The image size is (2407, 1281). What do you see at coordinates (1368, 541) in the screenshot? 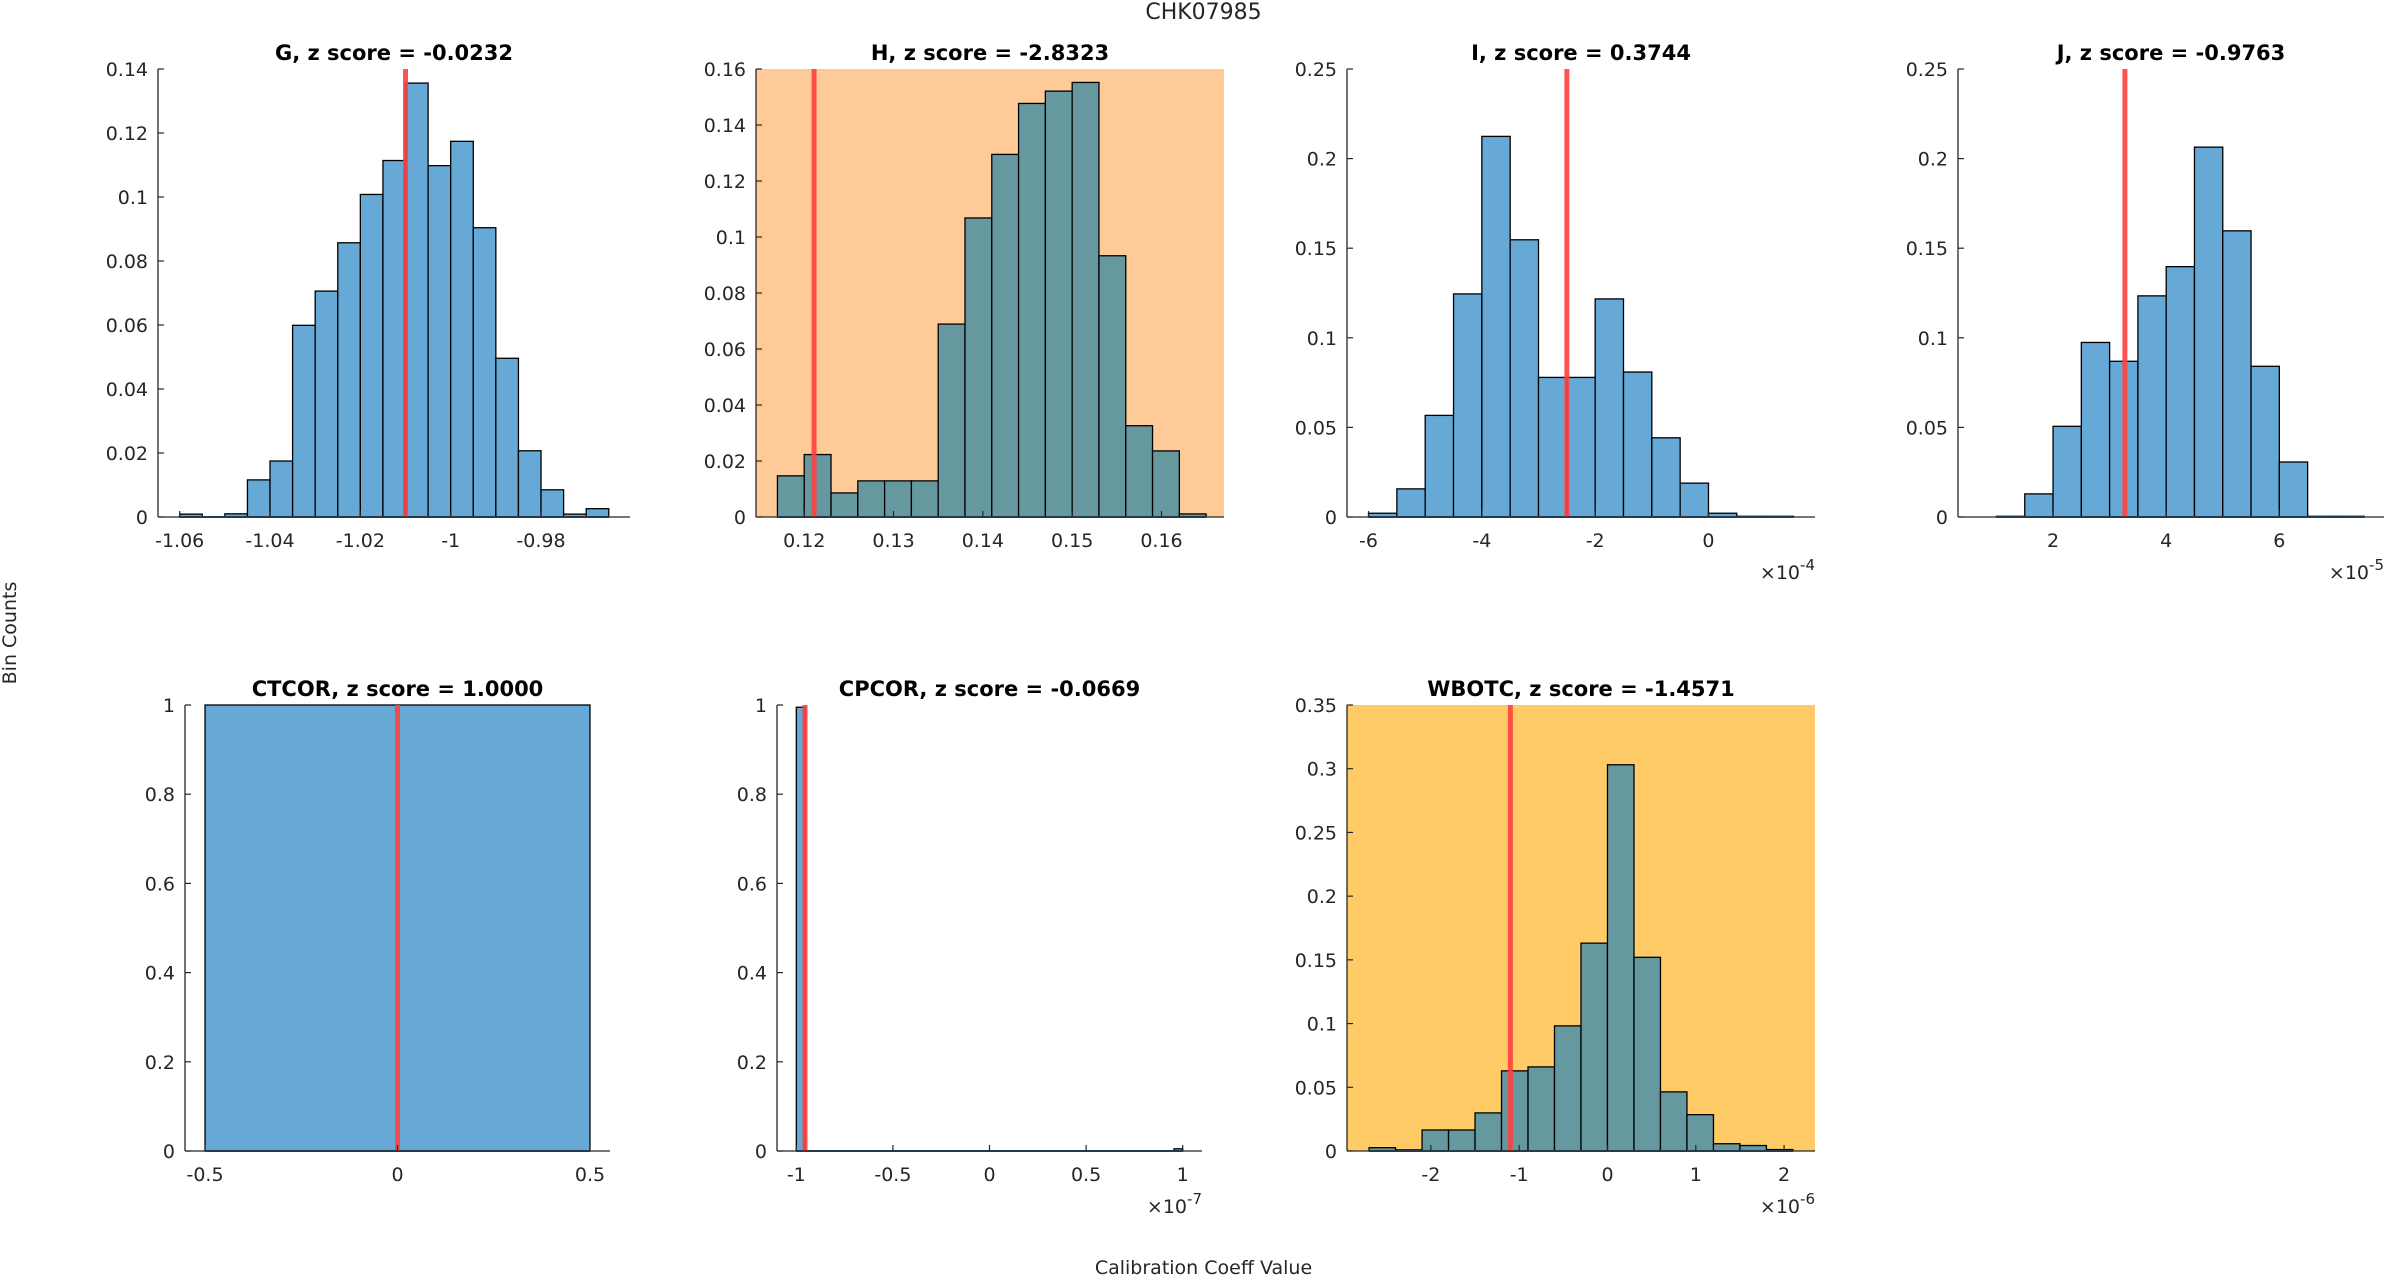
I see `x-tick-label: -6` at bounding box center [1368, 541].